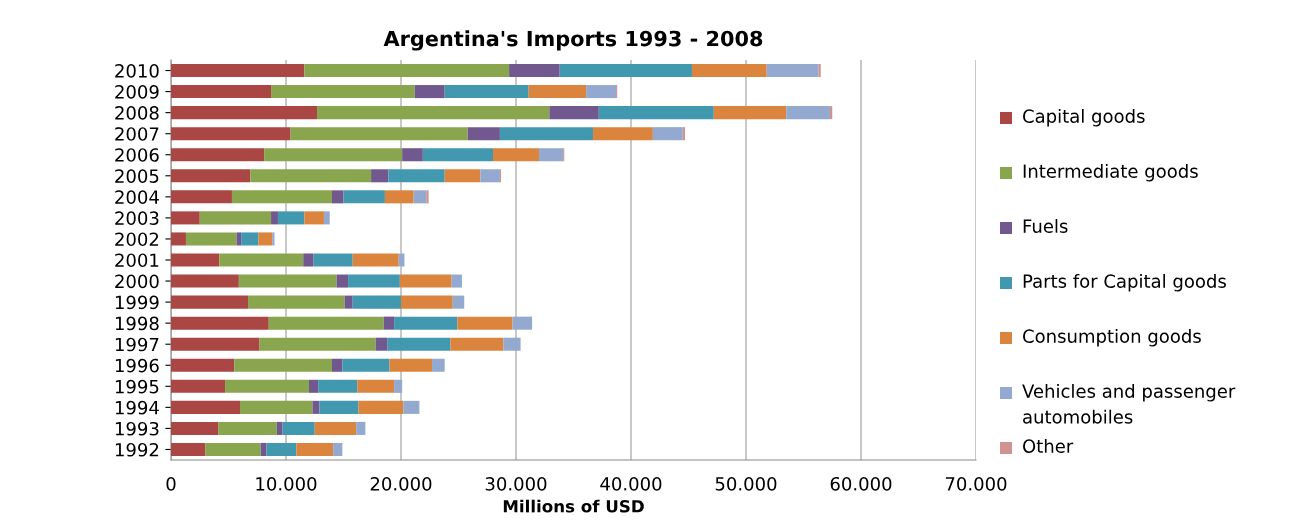  What do you see at coordinates (976, 483) in the screenshot?
I see `x-tick-label: 70.000` at bounding box center [976, 483].